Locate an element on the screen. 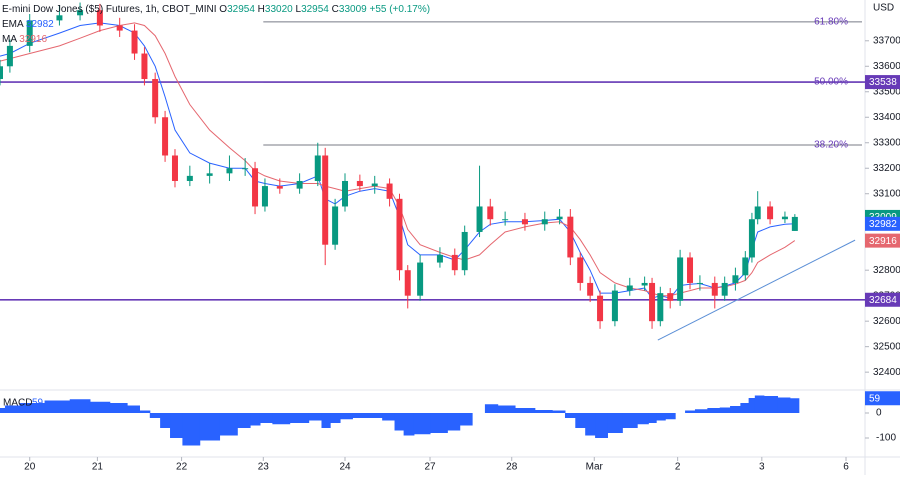 The width and height of the screenshot is (900, 480). macd-badge is located at coordinates (882, 398).